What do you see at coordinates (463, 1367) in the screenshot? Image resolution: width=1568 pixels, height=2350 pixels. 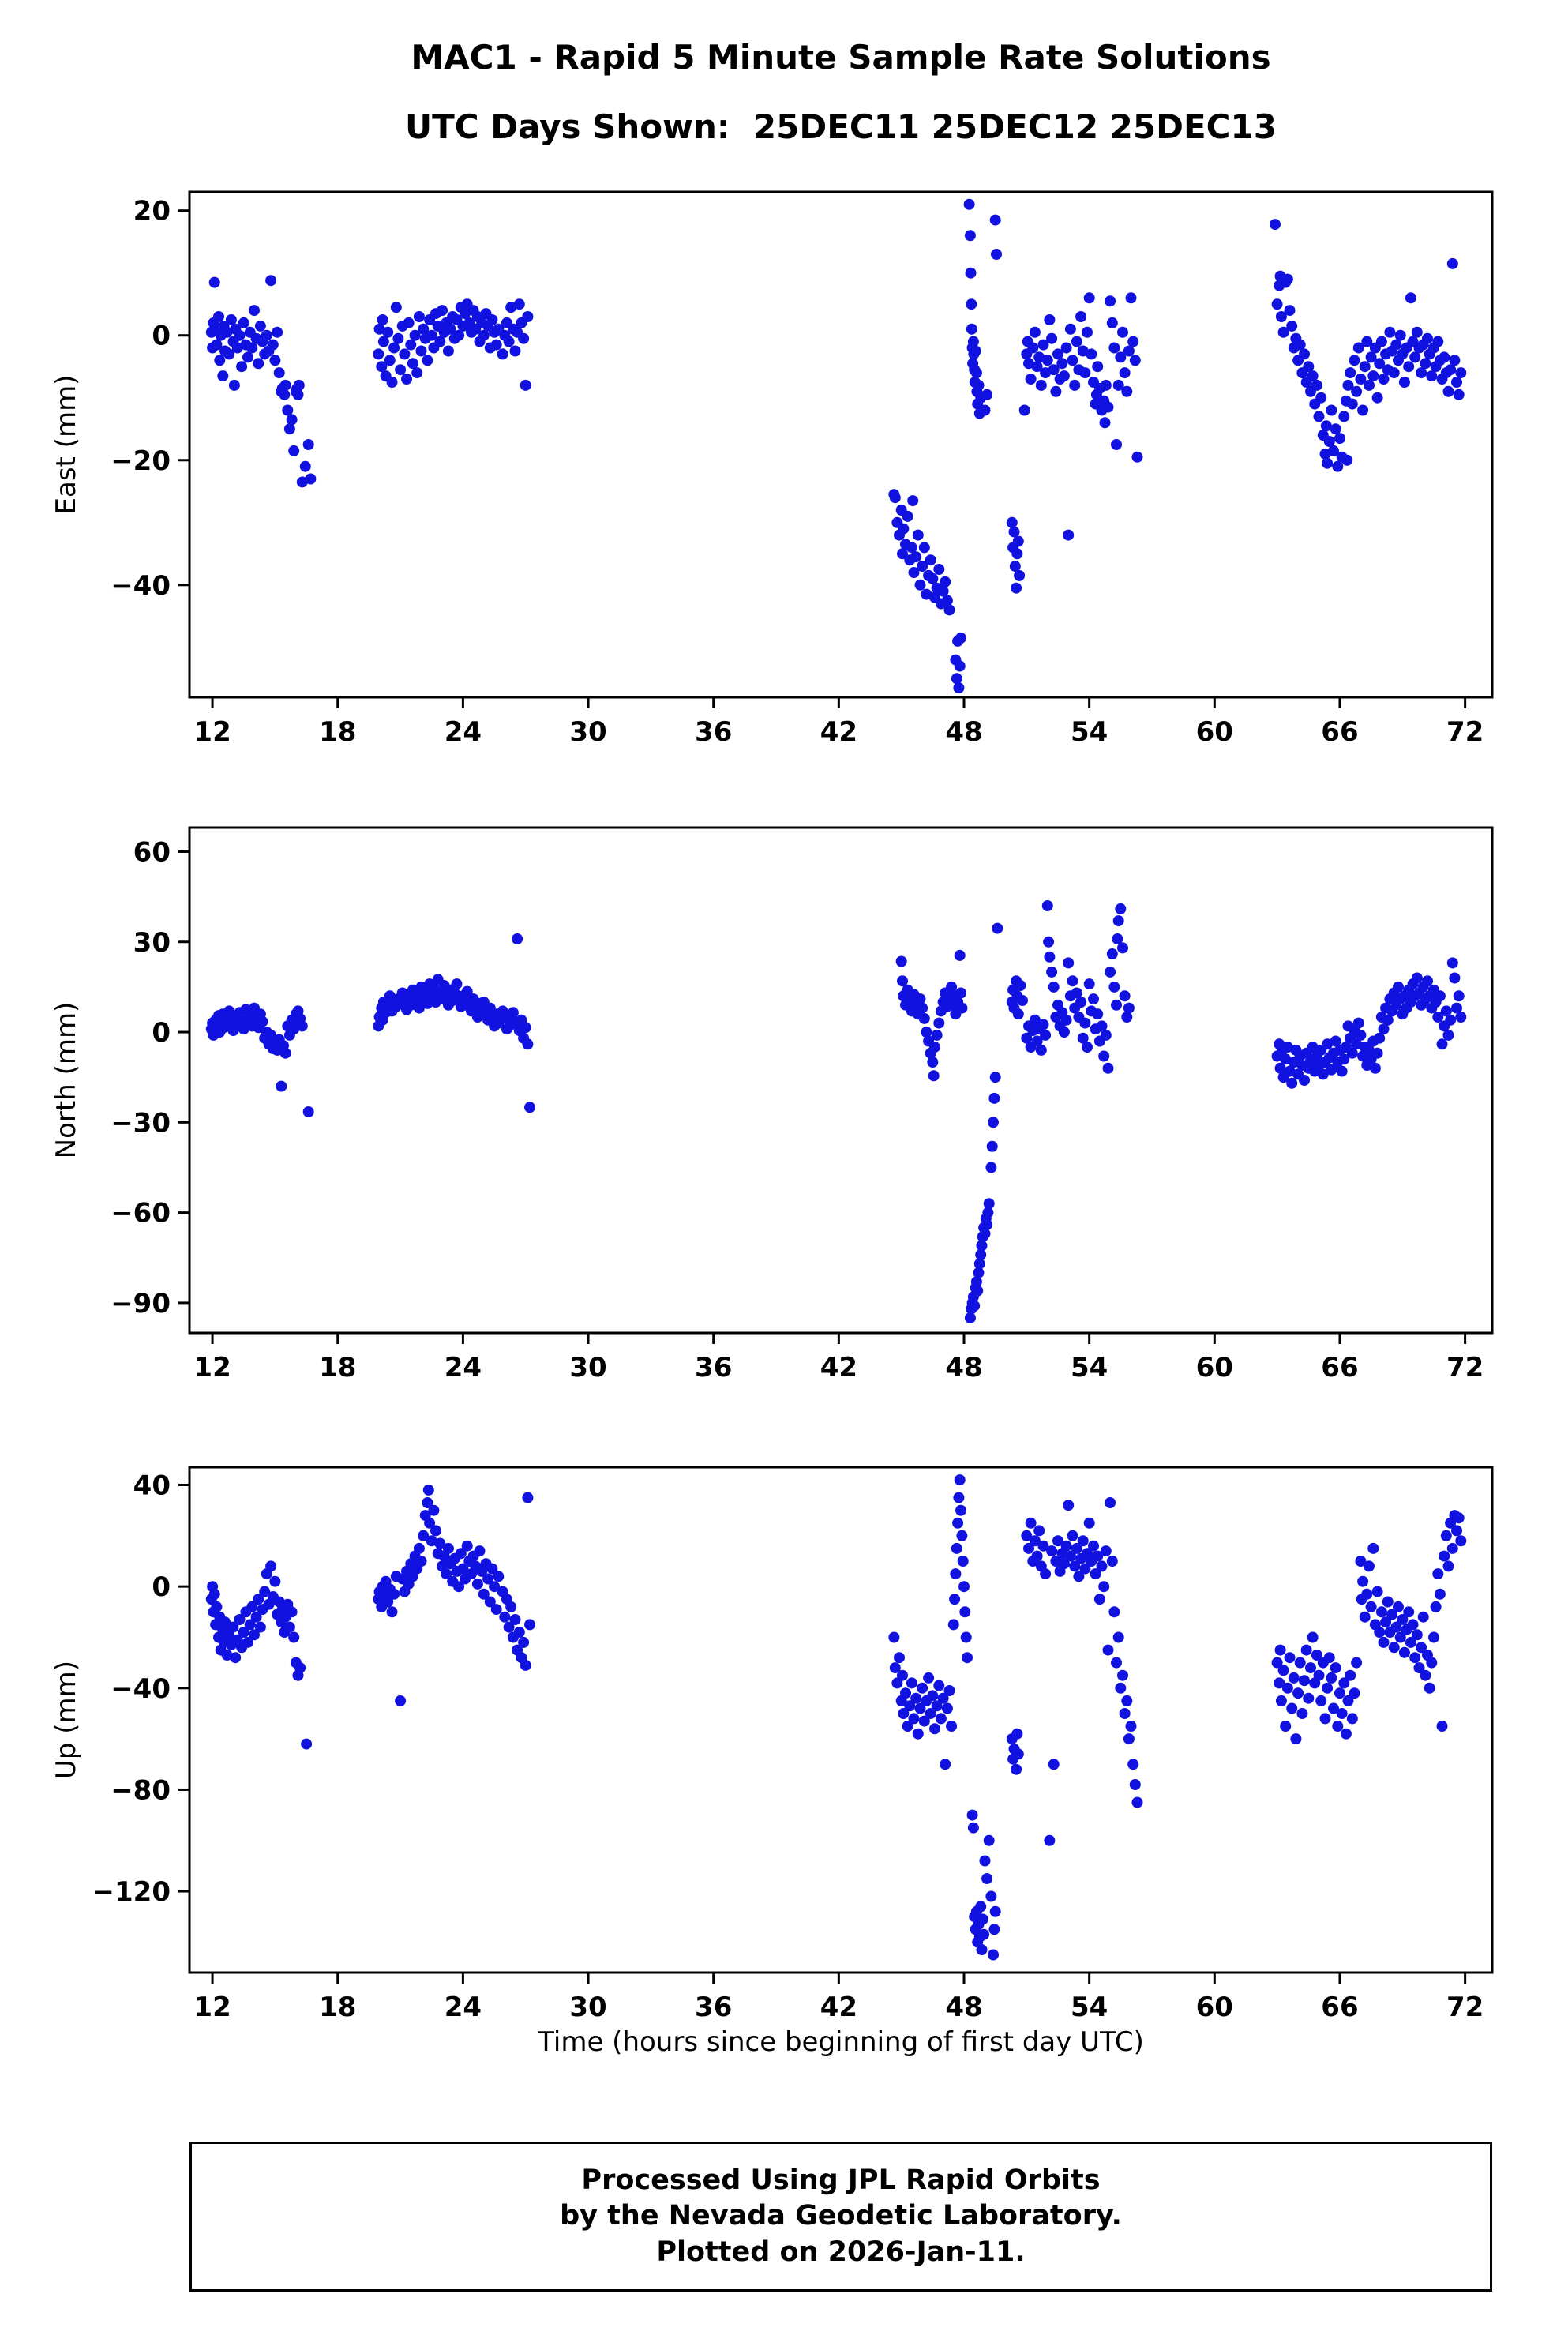 I see `x-tick-label: 24` at bounding box center [463, 1367].